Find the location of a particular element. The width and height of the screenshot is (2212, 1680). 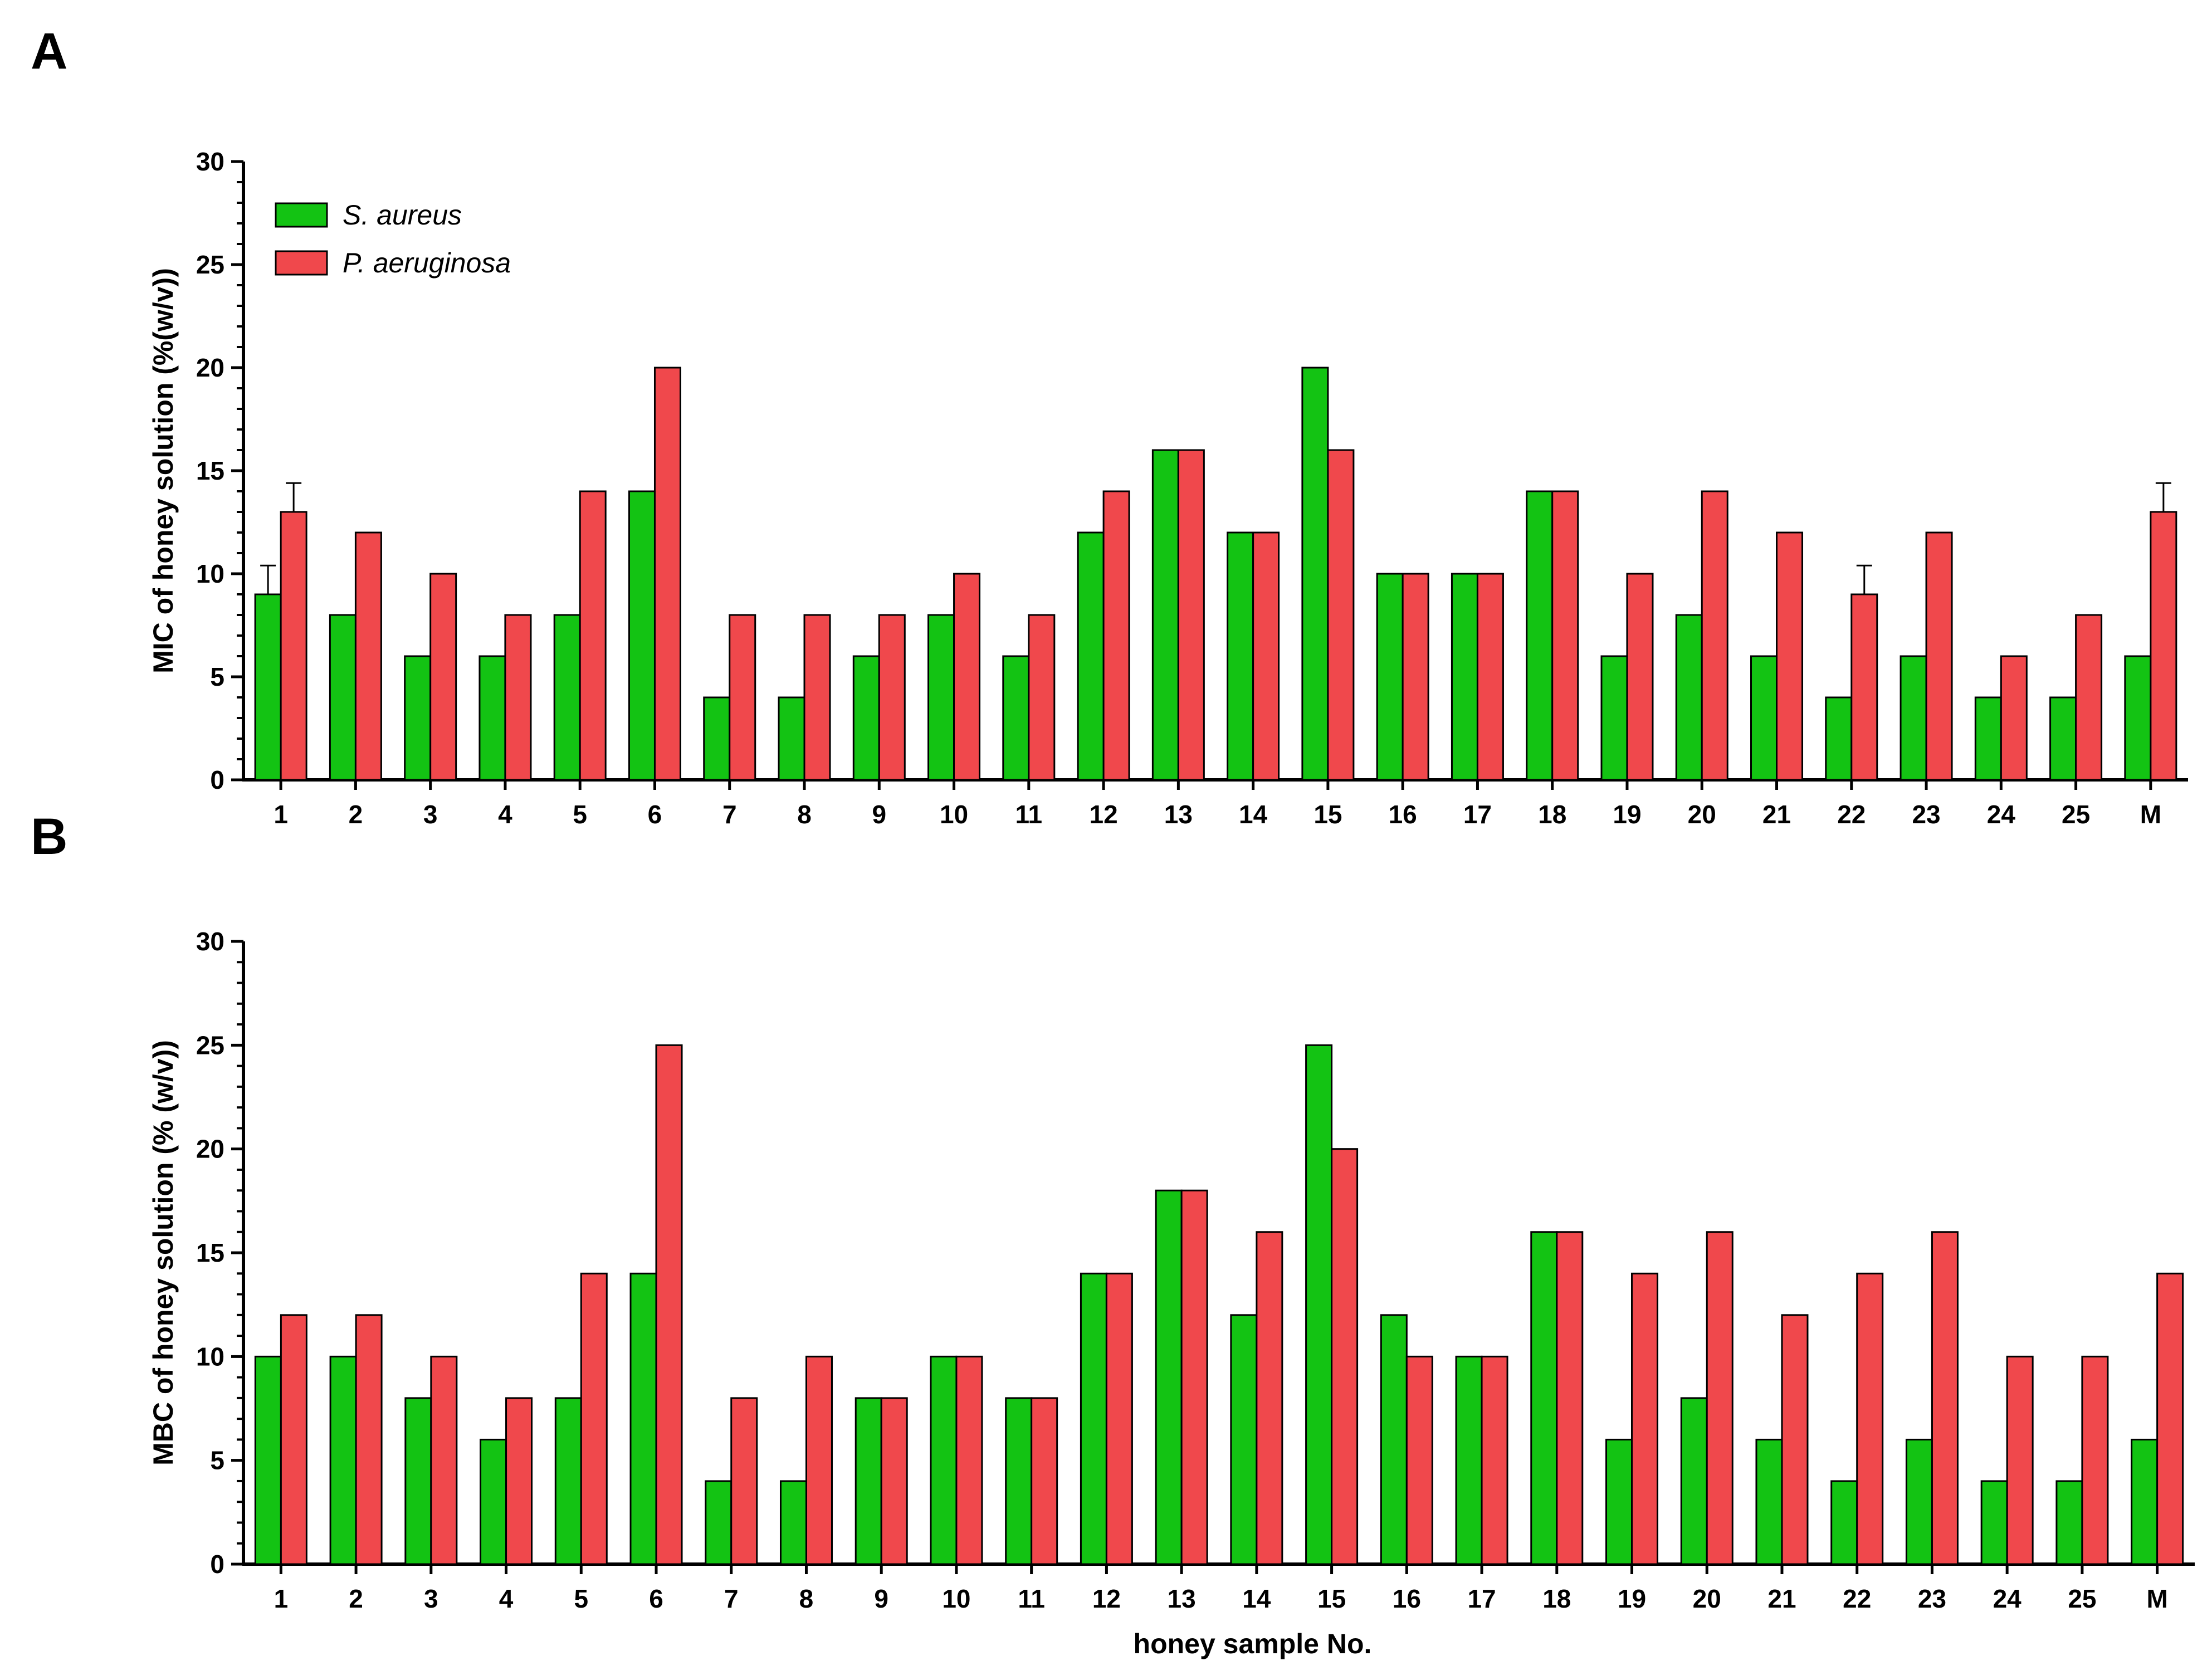

x-tick-label: 11 is located at coordinates (1029, 814).